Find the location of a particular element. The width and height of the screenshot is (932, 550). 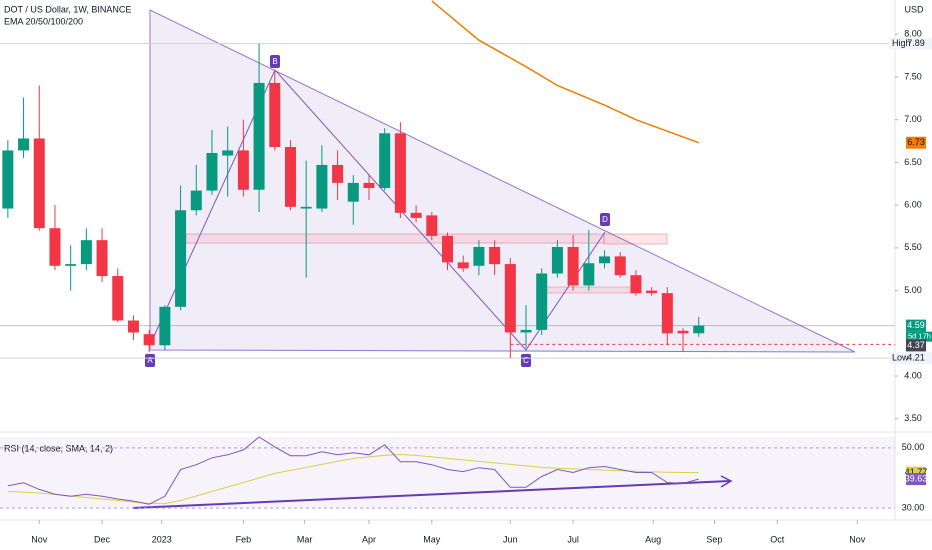

chart-title: DOT / US Dollar, 1W, BINANCE is located at coordinates (67, 9).